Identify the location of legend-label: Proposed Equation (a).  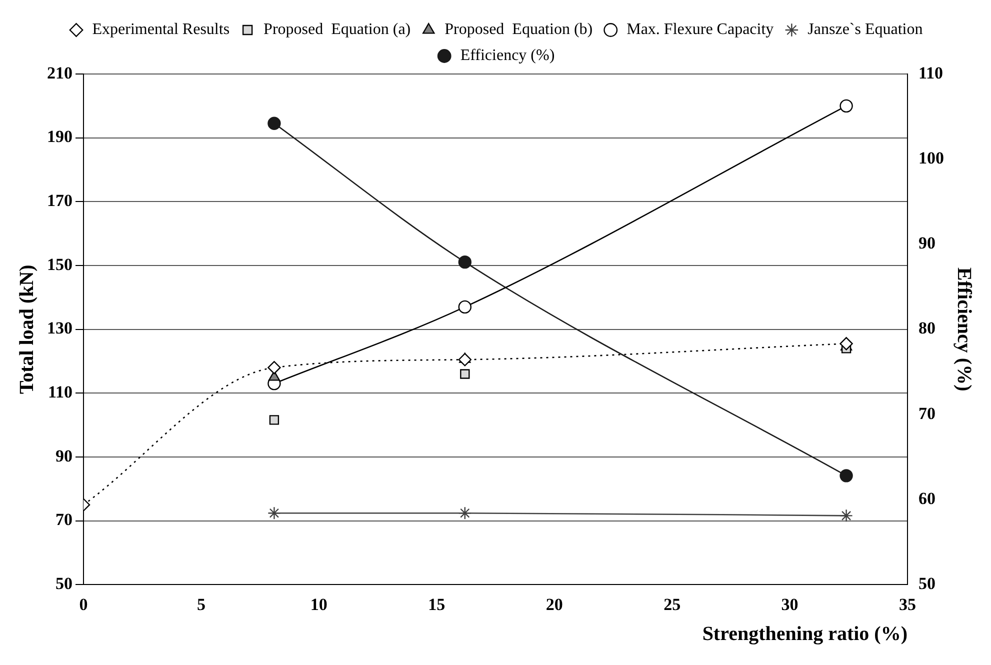
(337, 29).